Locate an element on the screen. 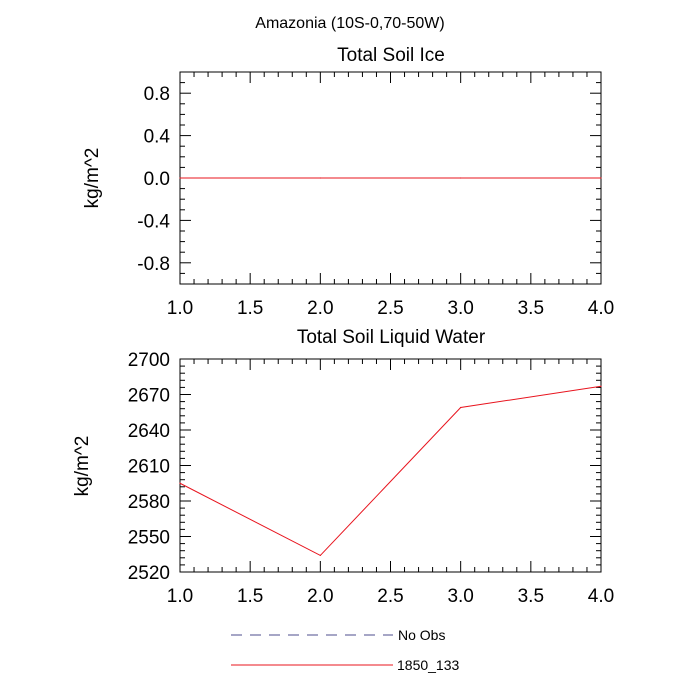 This screenshot has height=700, width=700. y-tick-labels-soil-liquid-water: 2520 2550 2580 2610 2640 2670 2700 is located at coordinates (149, 467).